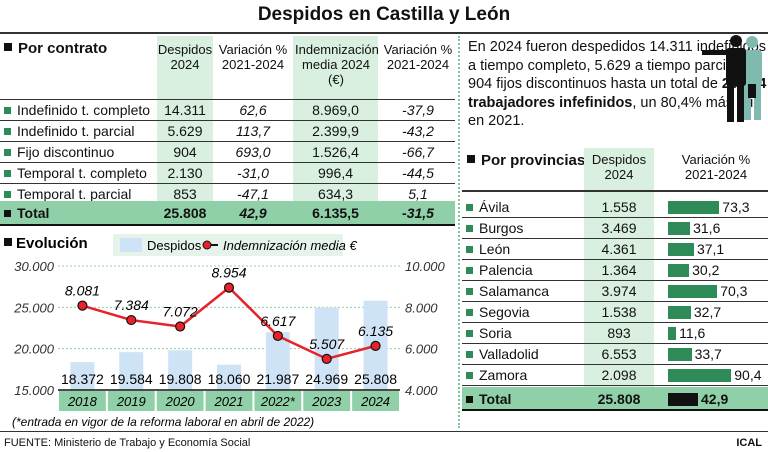  Describe the element at coordinates (619, 207) in the screenshot. I see `despidos-value: 1.558` at that location.